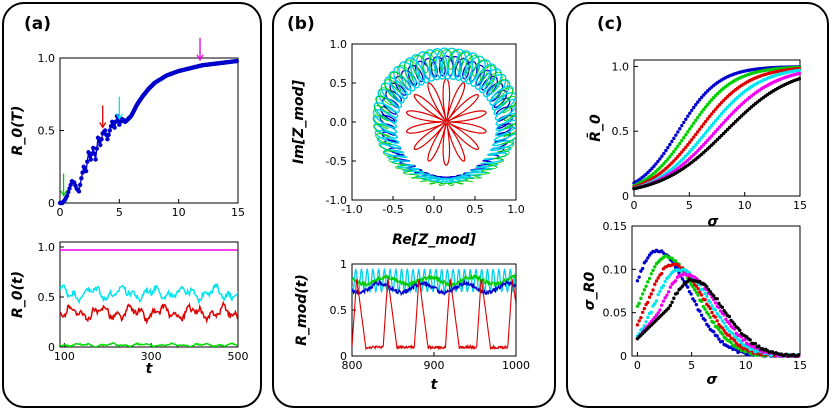 Image resolution: width=831 pixels, height=411 pixels. I want to click on panel-c-label: (c), so click(610, 24).